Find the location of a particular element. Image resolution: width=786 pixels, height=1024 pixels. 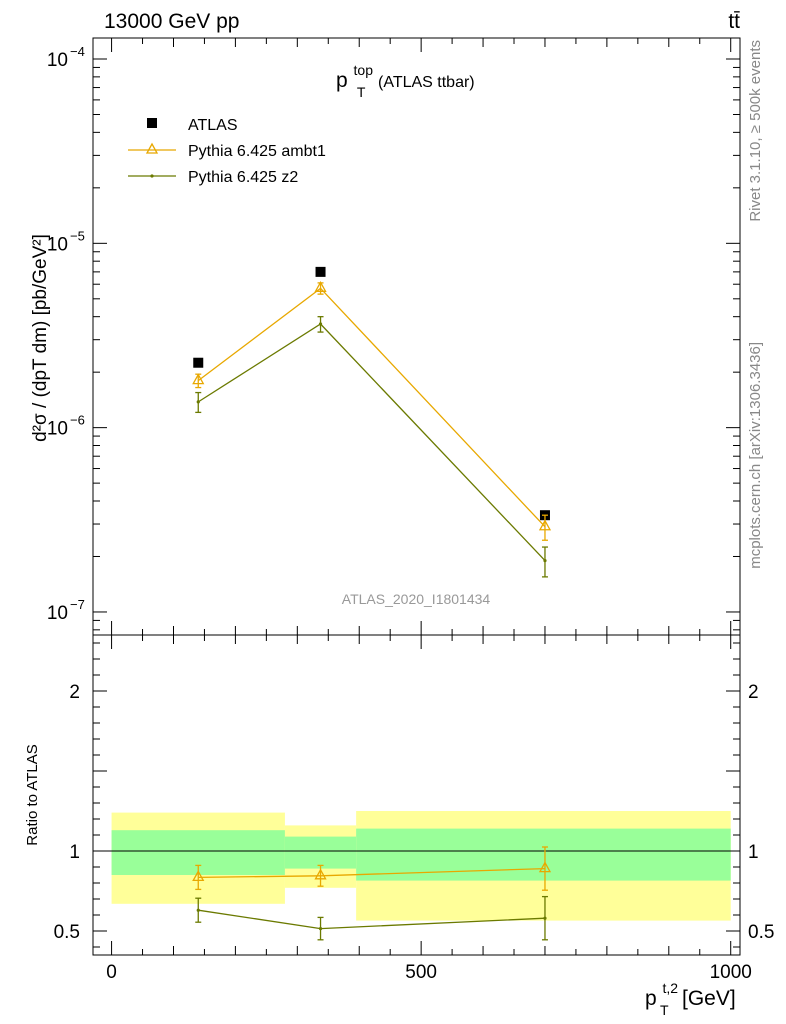

ratio-y-tick-label-left: 2 is located at coordinates (74, 692).